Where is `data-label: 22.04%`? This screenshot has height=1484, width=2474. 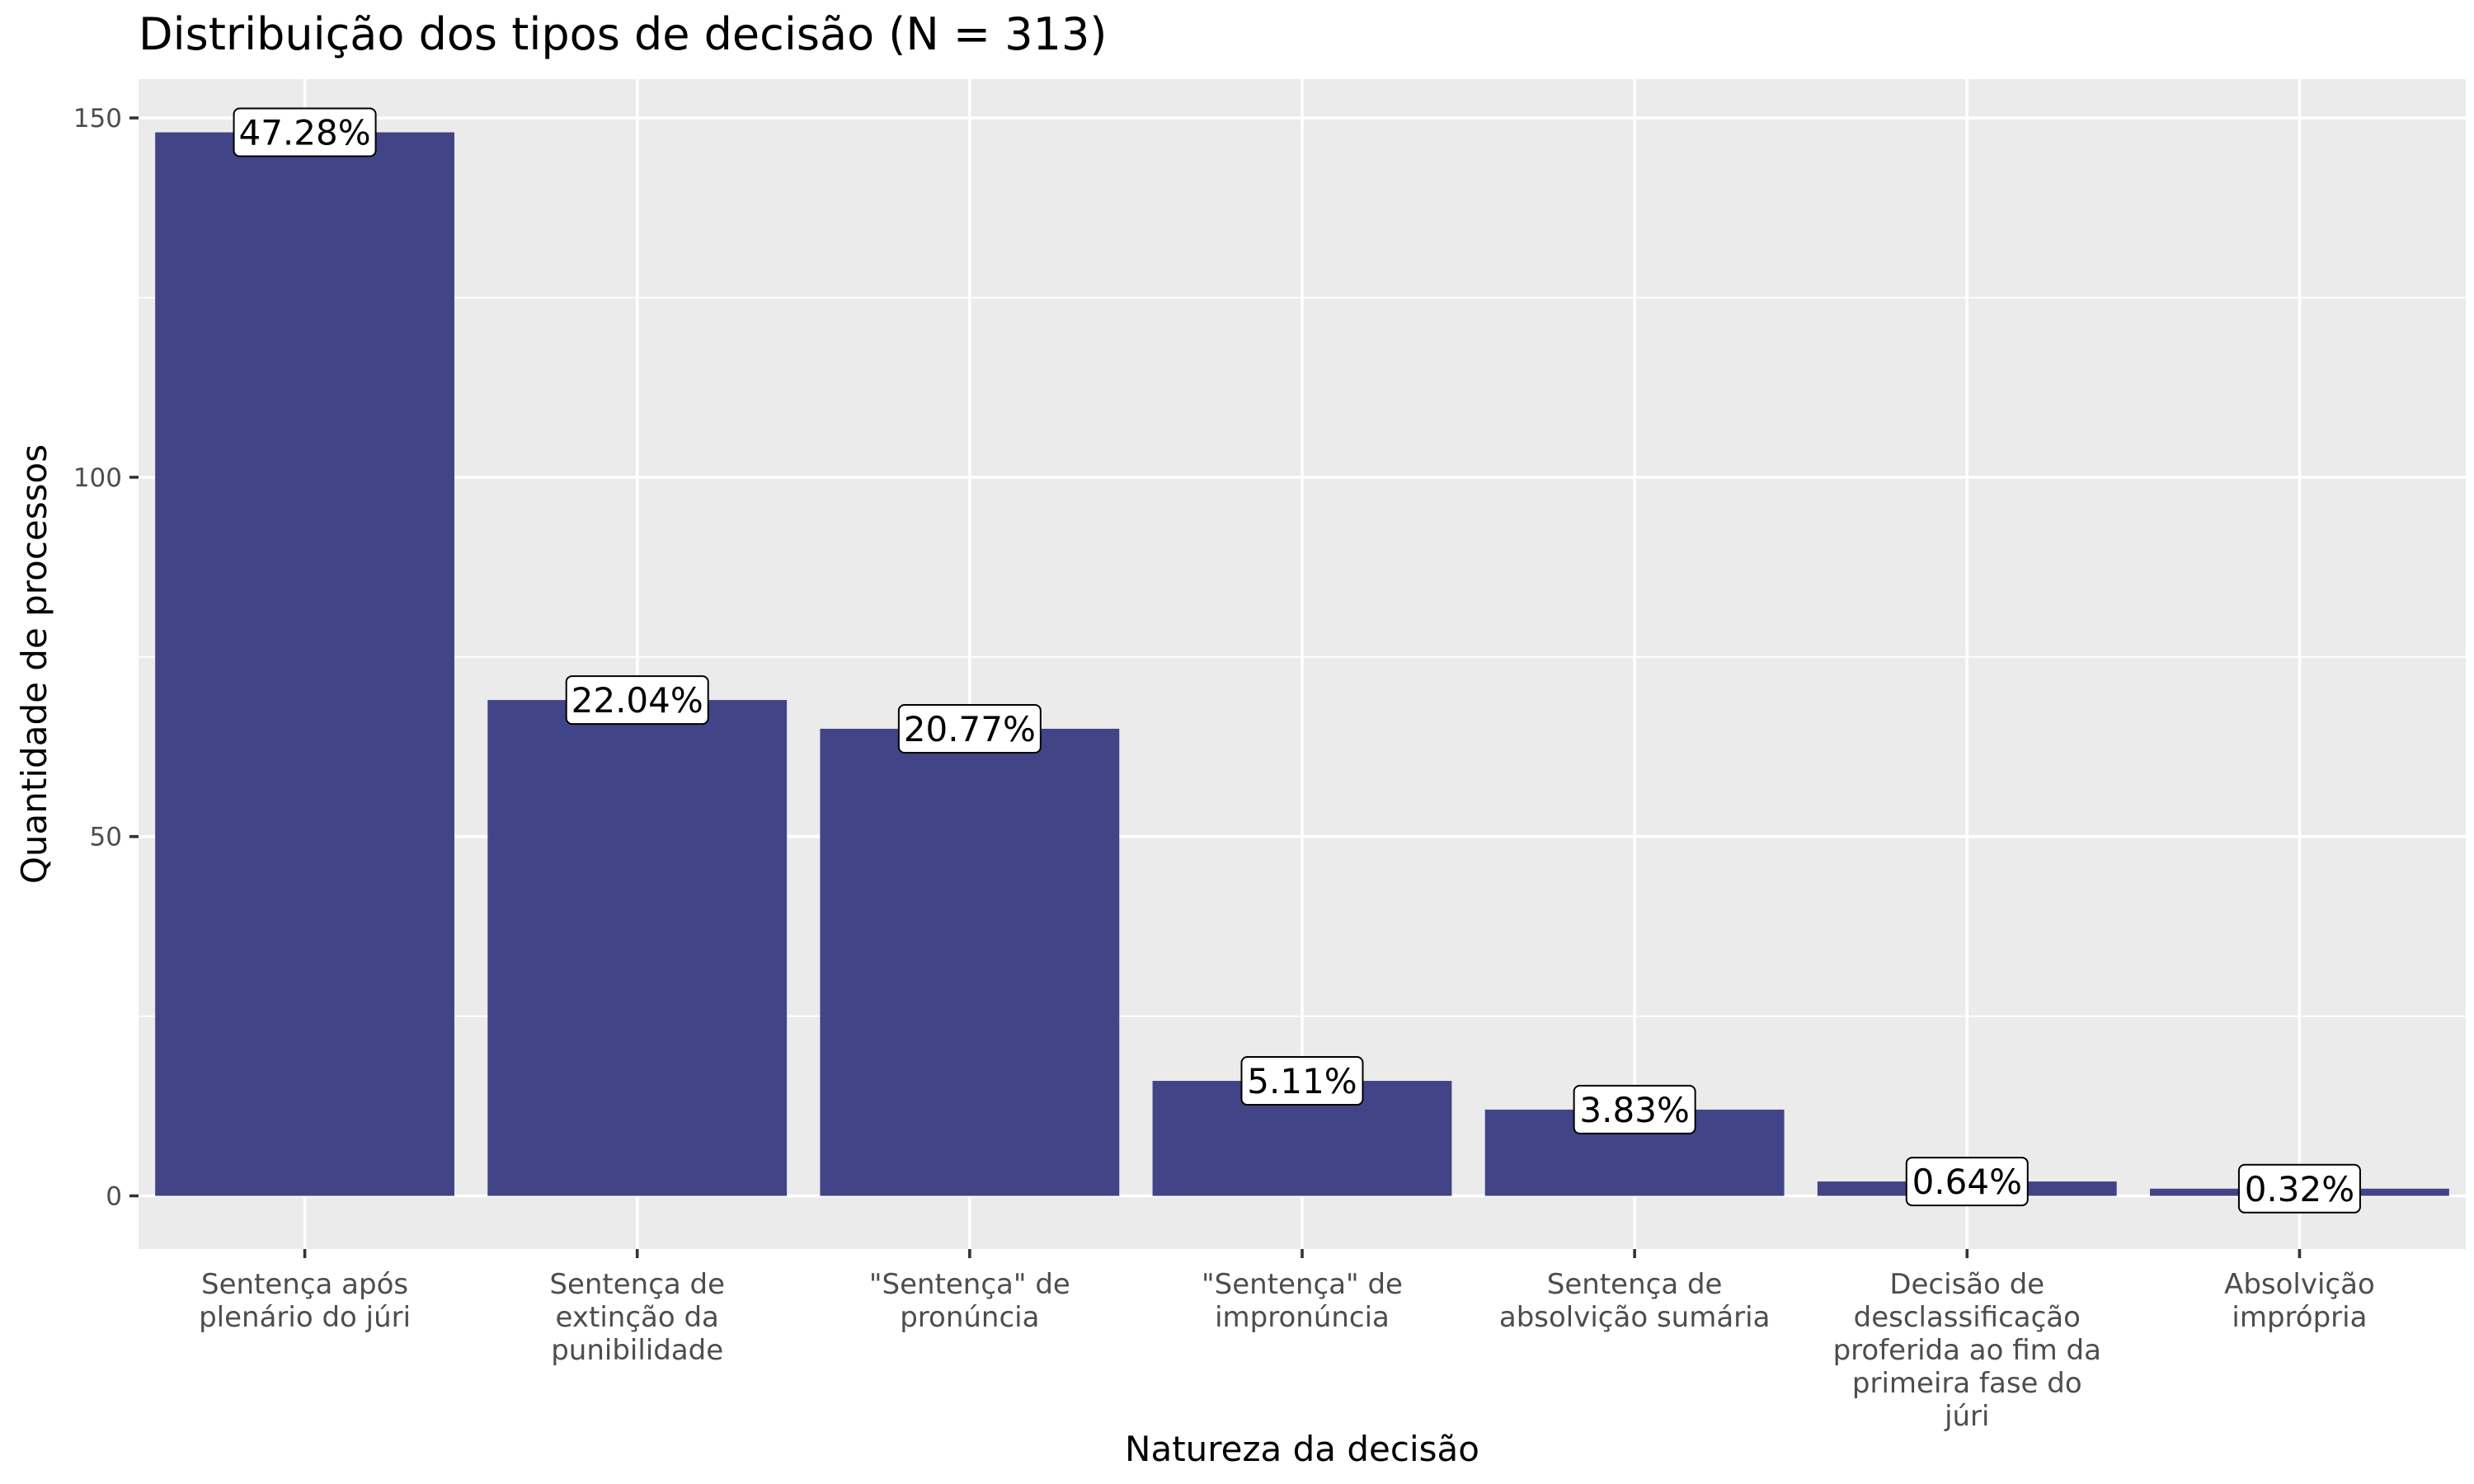 data-label: 22.04% is located at coordinates (637, 700).